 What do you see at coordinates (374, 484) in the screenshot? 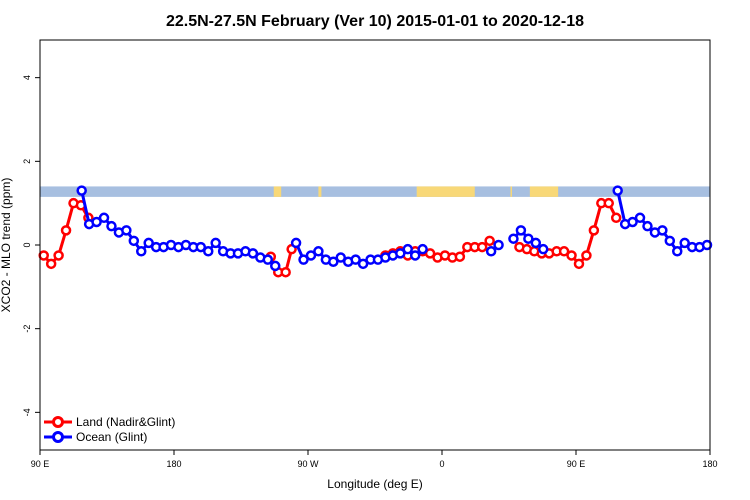
I see `x-axis-label: Longitude (deg E)` at bounding box center [374, 484].